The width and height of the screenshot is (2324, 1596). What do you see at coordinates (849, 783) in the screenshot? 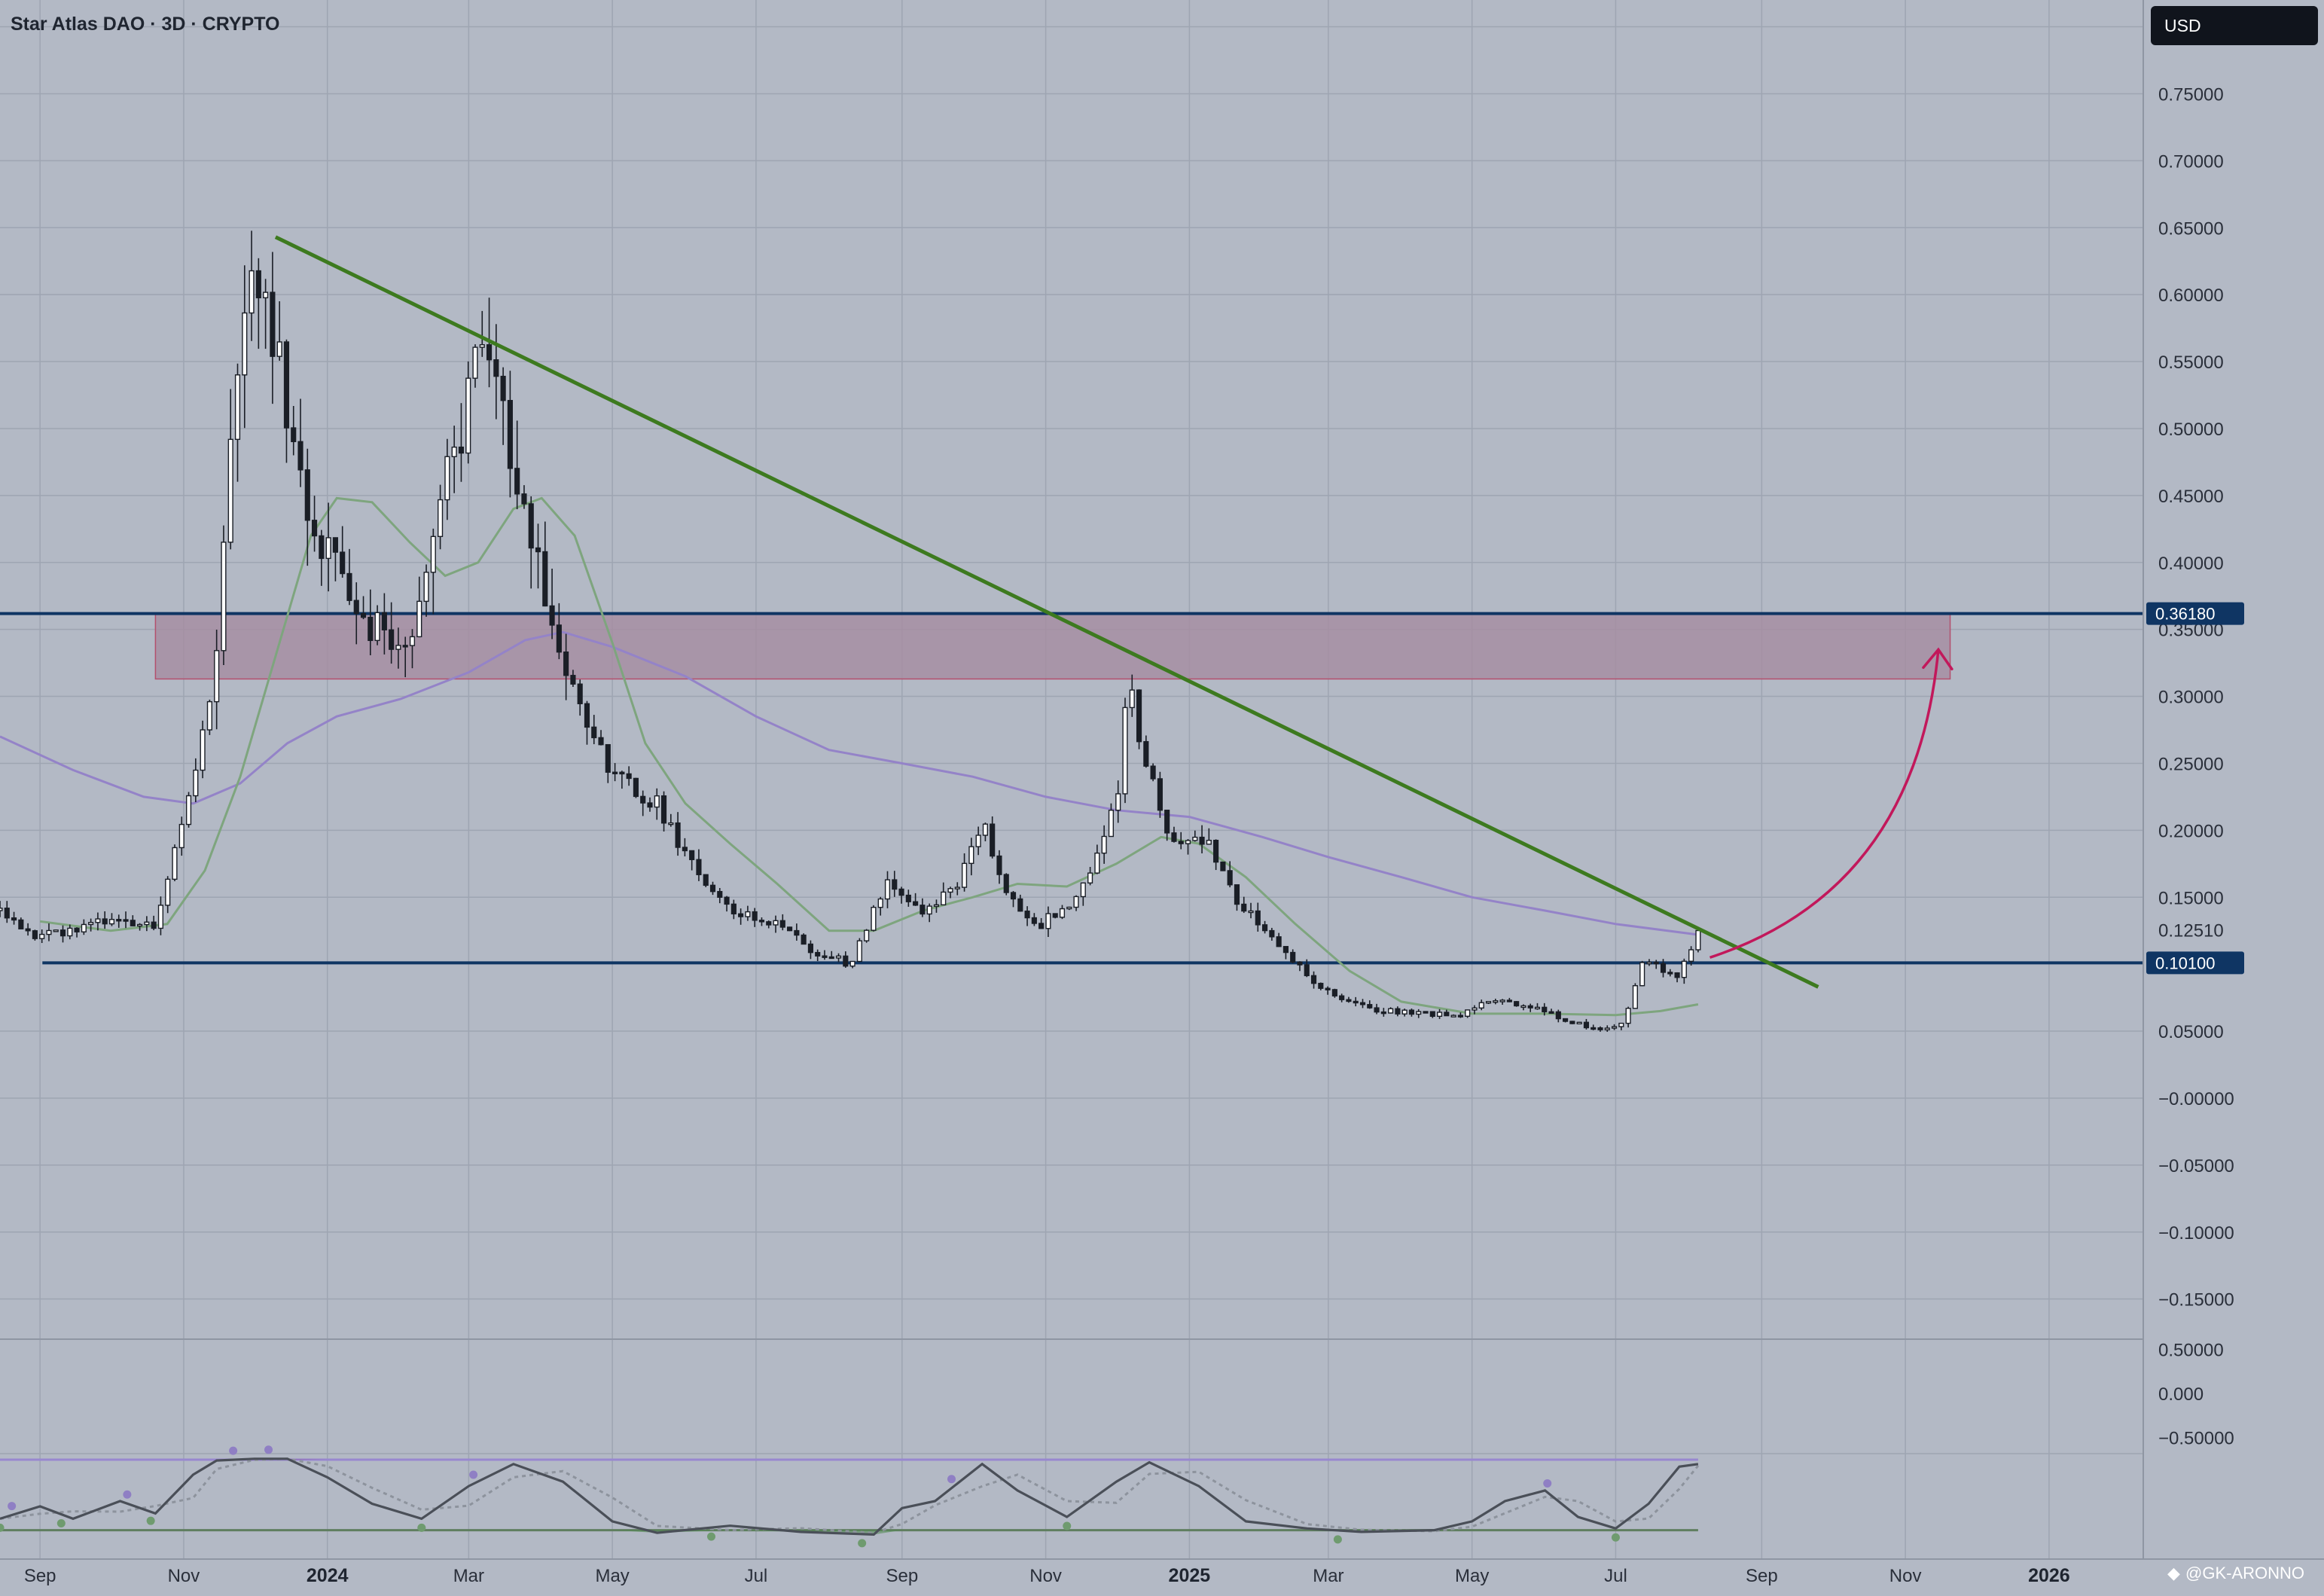
I see `ma-slow-line` at bounding box center [849, 783].